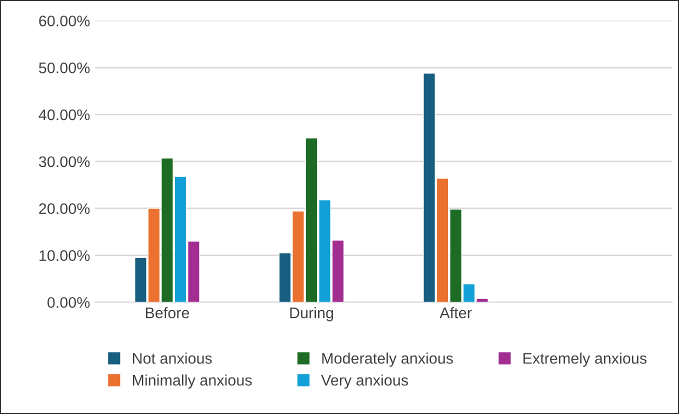 This screenshot has height=414, width=679. I want to click on x-tick-label: After, so click(456, 312).